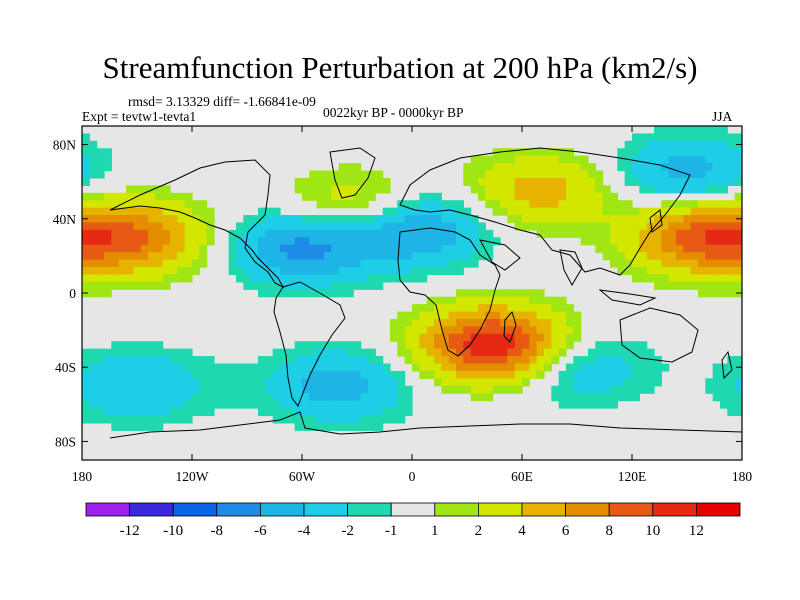 The image size is (800, 600). I want to click on colorbar-label: -10, so click(173, 531).